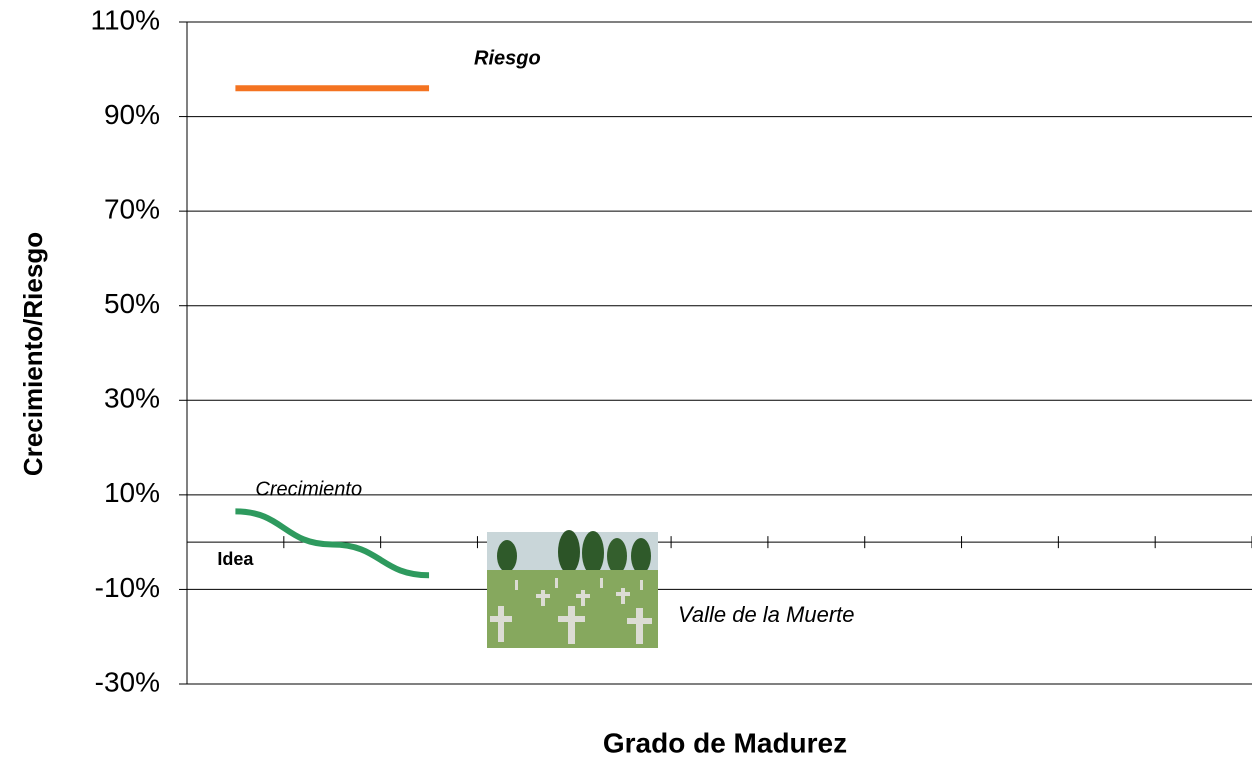 The image size is (1252, 765). Describe the element at coordinates (572, 589) in the screenshot. I see `photo` at that location.